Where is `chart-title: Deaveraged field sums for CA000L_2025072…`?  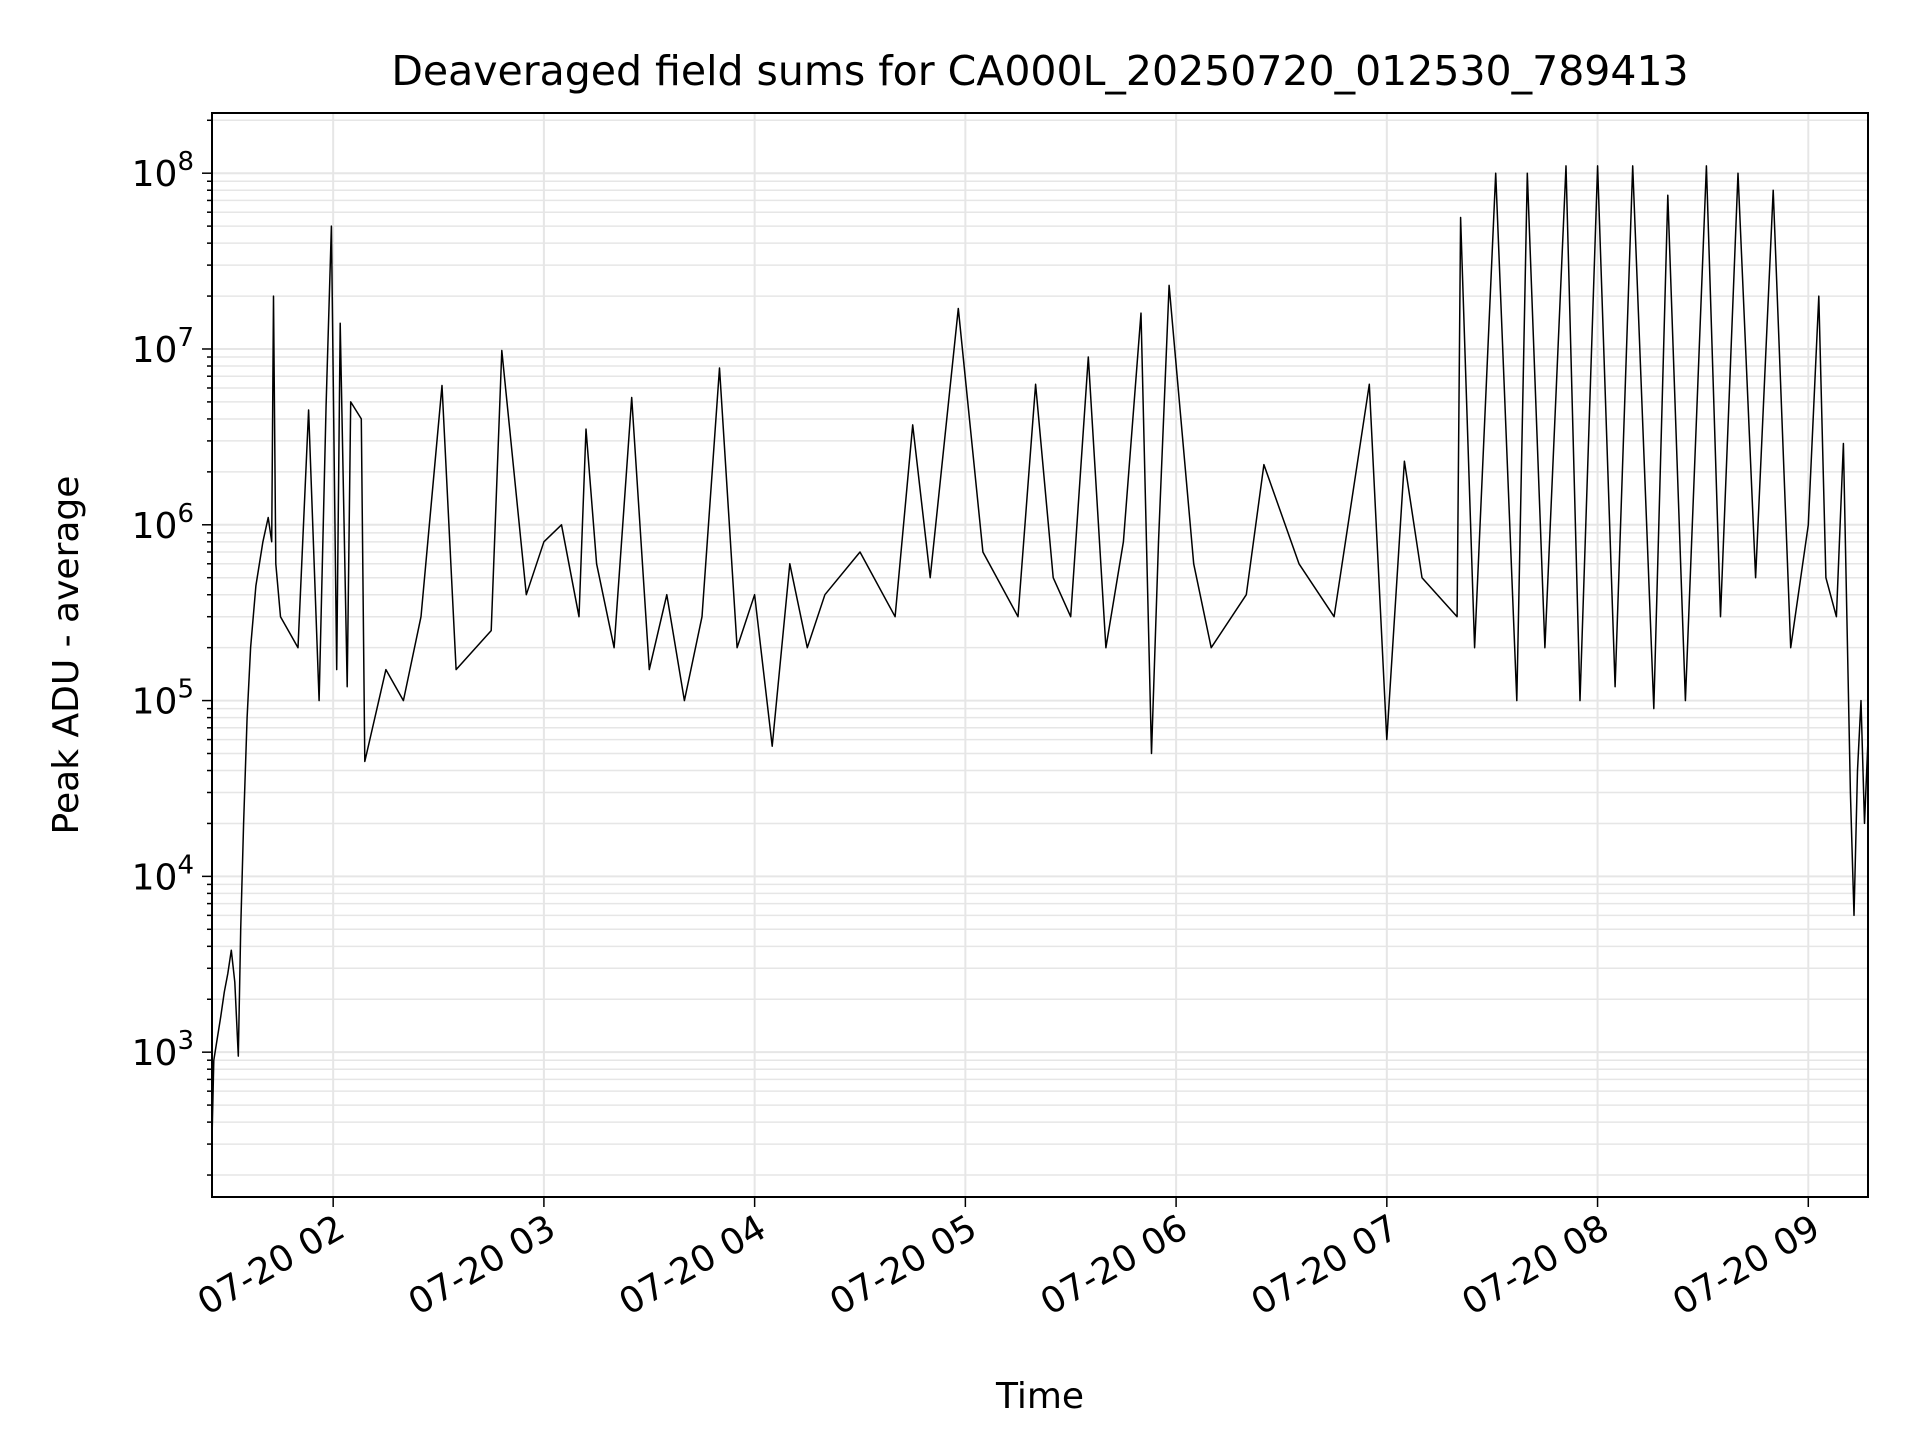
chart-title: Deaveraged field sums for CA000L_2025072… is located at coordinates (1039, 71).